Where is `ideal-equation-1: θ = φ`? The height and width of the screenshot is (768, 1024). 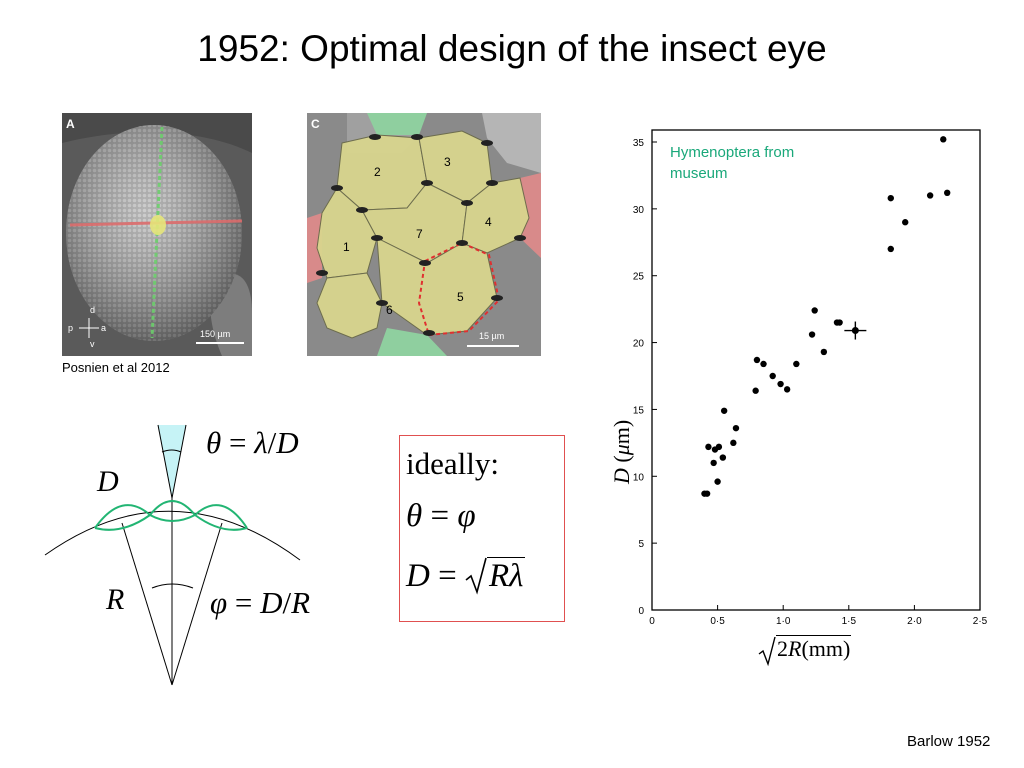 ideal-equation-1: θ = φ is located at coordinates (441, 516).